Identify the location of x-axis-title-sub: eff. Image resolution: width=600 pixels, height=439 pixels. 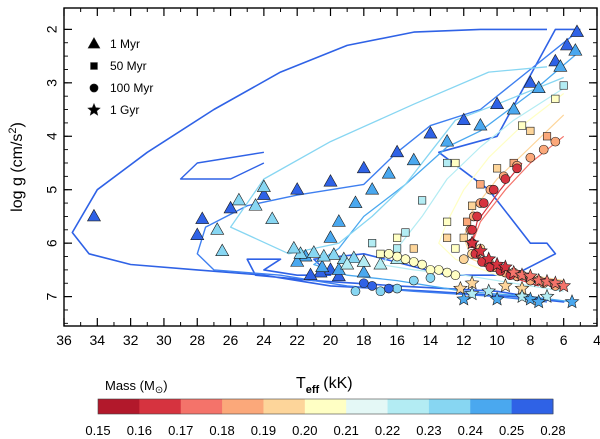
(313, 390).